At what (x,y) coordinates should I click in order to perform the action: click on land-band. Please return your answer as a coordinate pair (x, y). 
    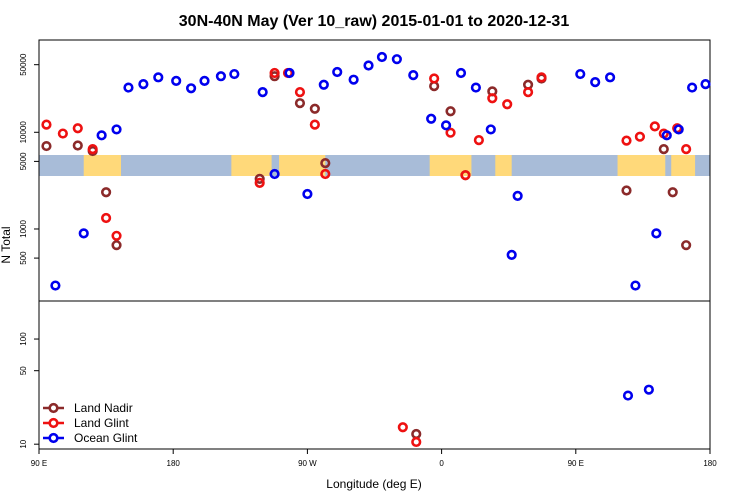
    Looking at the image, I should click on (389, 165).